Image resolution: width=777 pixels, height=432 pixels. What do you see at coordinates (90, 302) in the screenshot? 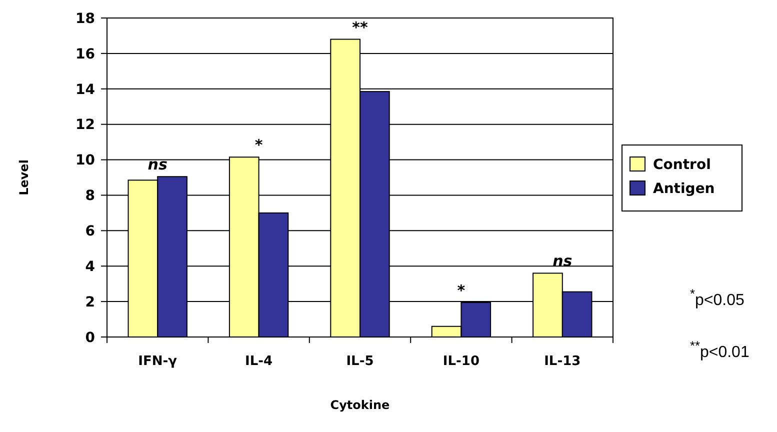
I see `y-tick-label: 2` at bounding box center [90, 302].